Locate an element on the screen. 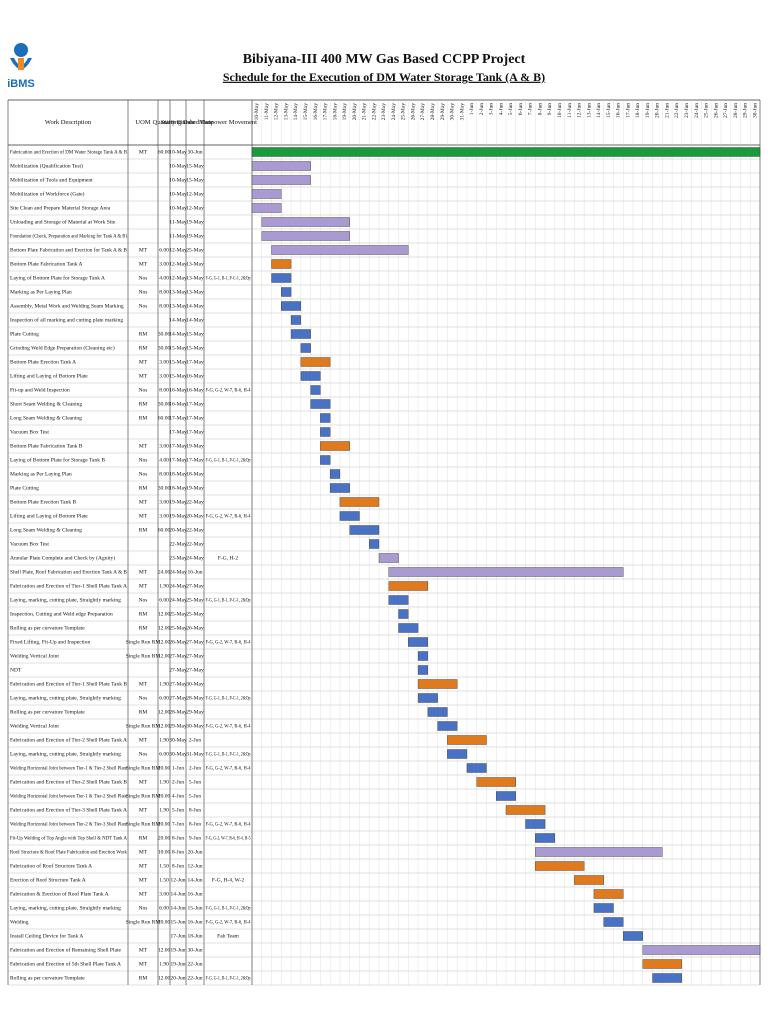  start-date: 19-Jun is located at coordinates (178, 950).